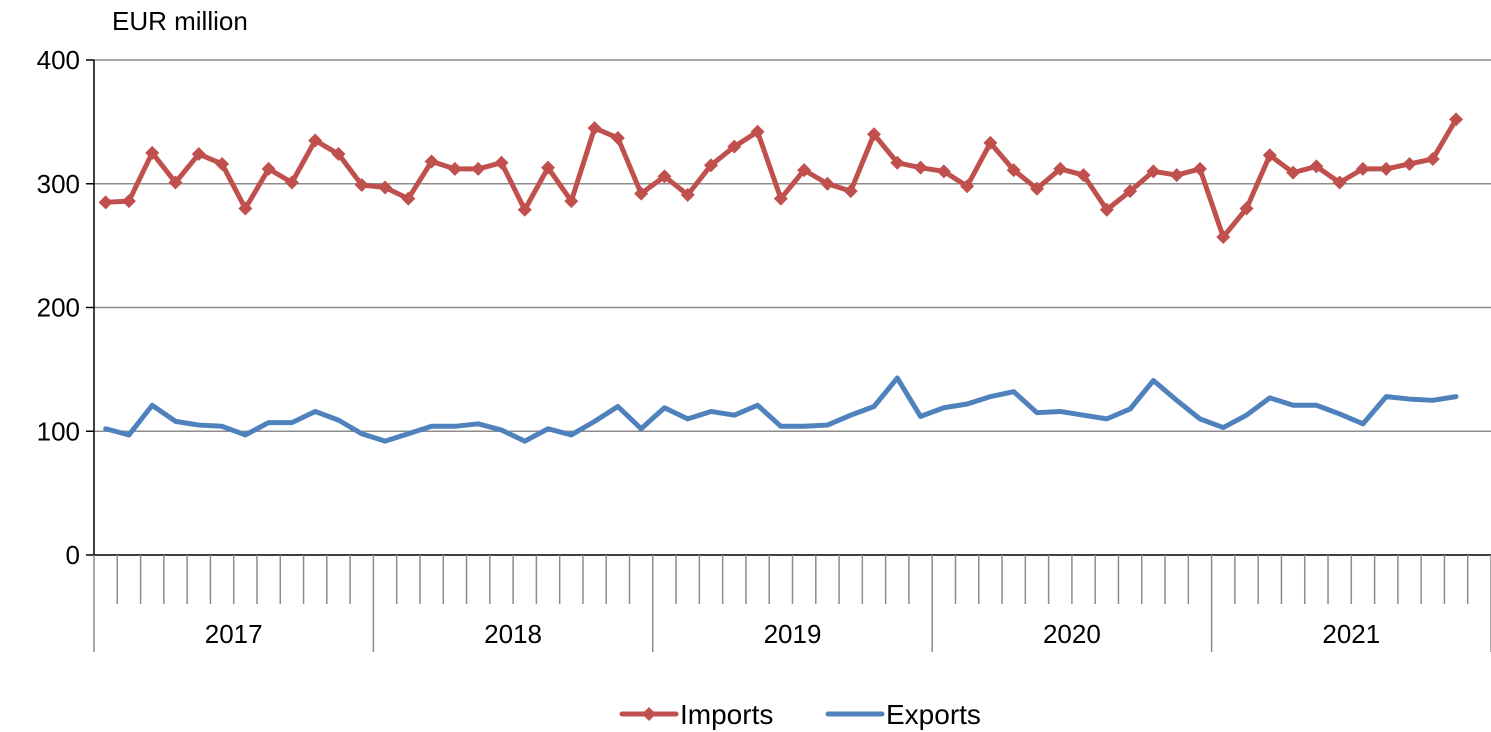 This screenshot has height=732, width=1491. I want to click on series-line-exports, so click(781, 409).